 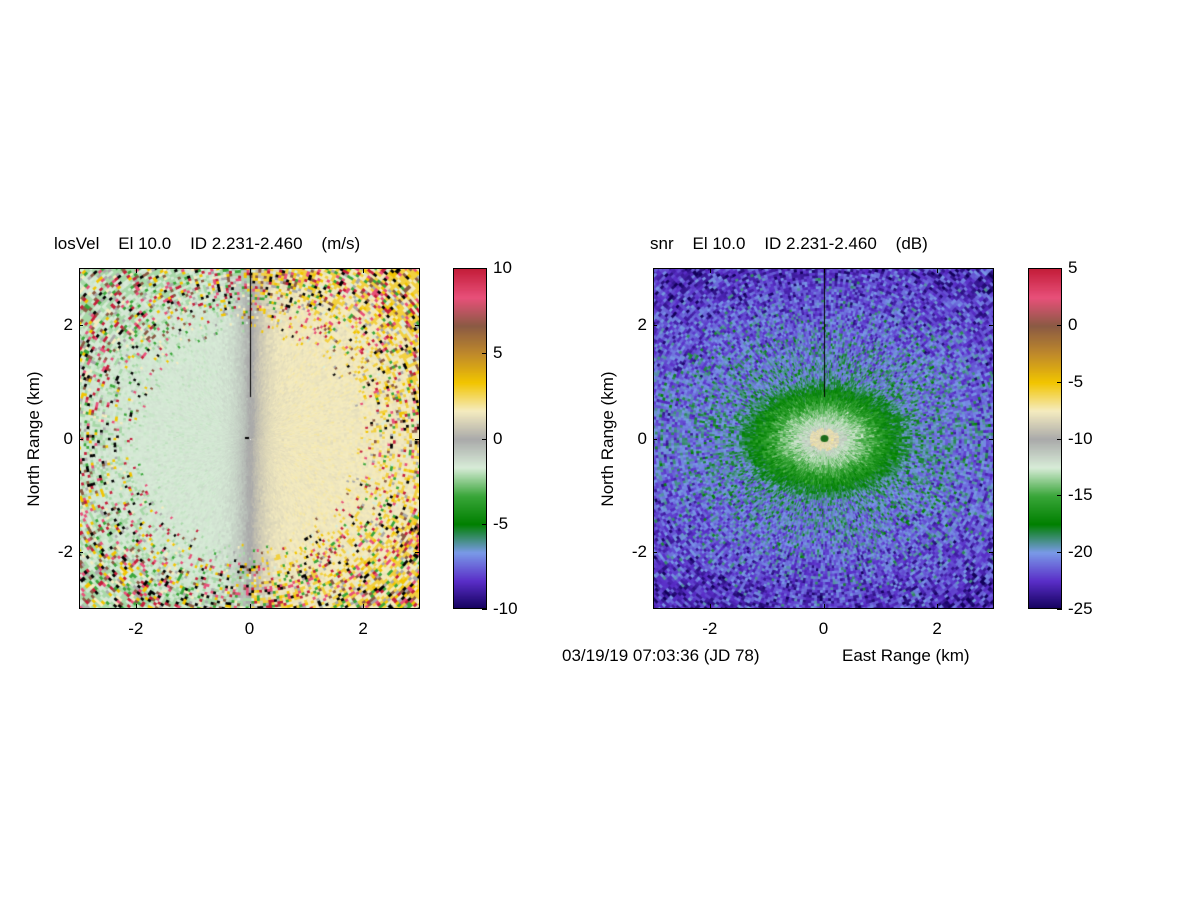 I want to click on vel-ytick-label-1: 0, so click(x=68, y=438).